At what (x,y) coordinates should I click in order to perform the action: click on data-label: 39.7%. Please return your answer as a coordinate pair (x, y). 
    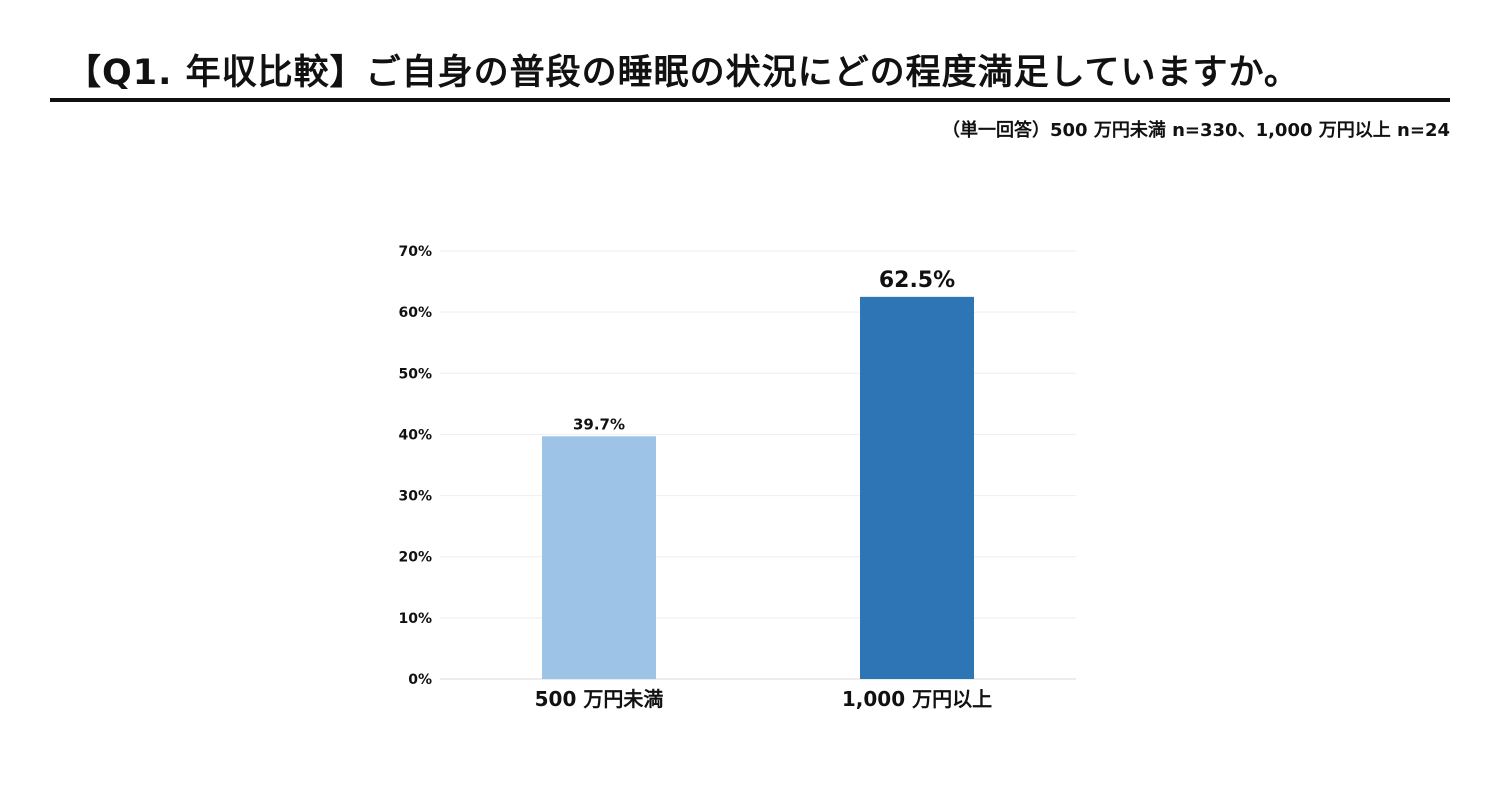
    Looking at the image, I should click on (599, 424).